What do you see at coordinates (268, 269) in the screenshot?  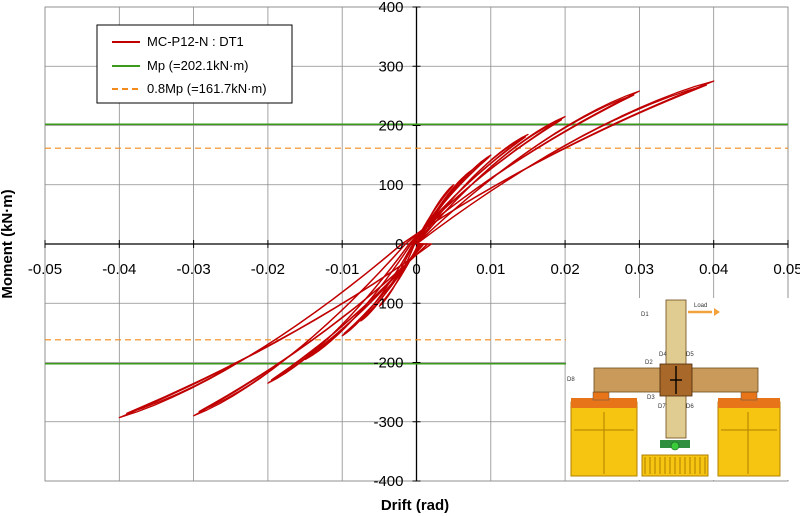 I see `x-tick-label: -0.02` at bounding box center [268, 269].